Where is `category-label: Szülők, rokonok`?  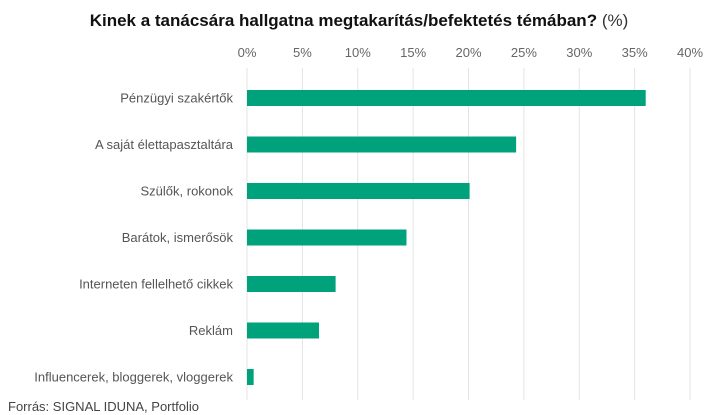 category-label: Szülők, rokonok is located at coordinates (187, 191).